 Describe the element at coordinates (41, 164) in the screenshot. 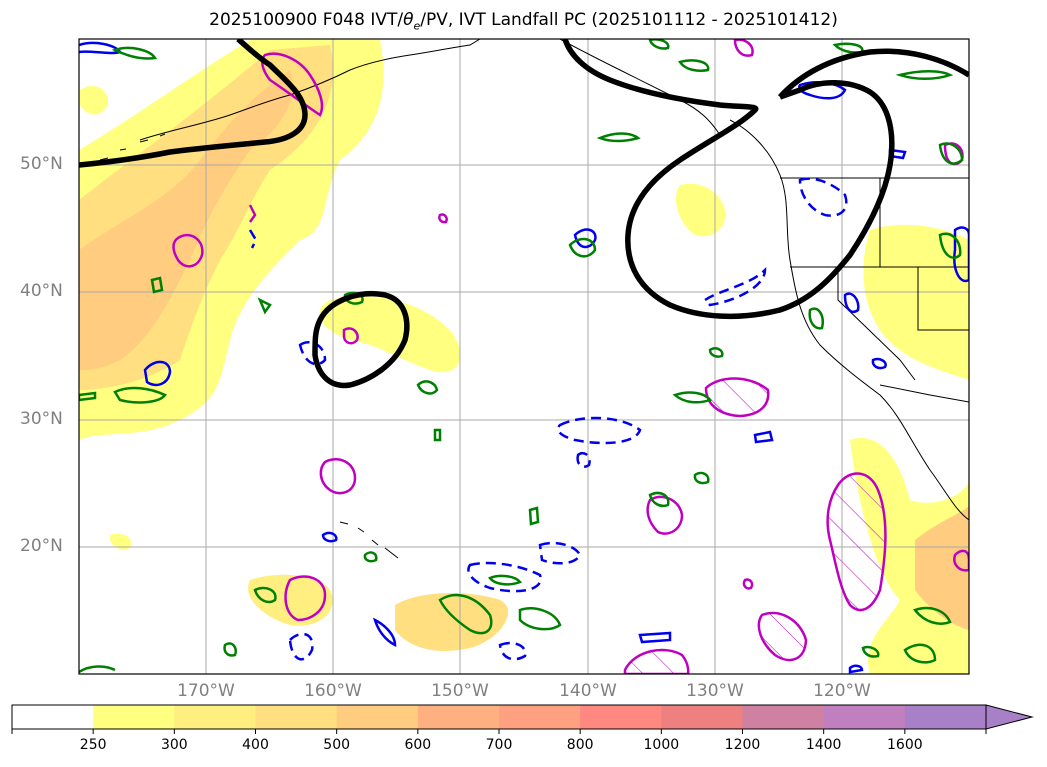

I see `lat-label-50n: 50°N` at that location.